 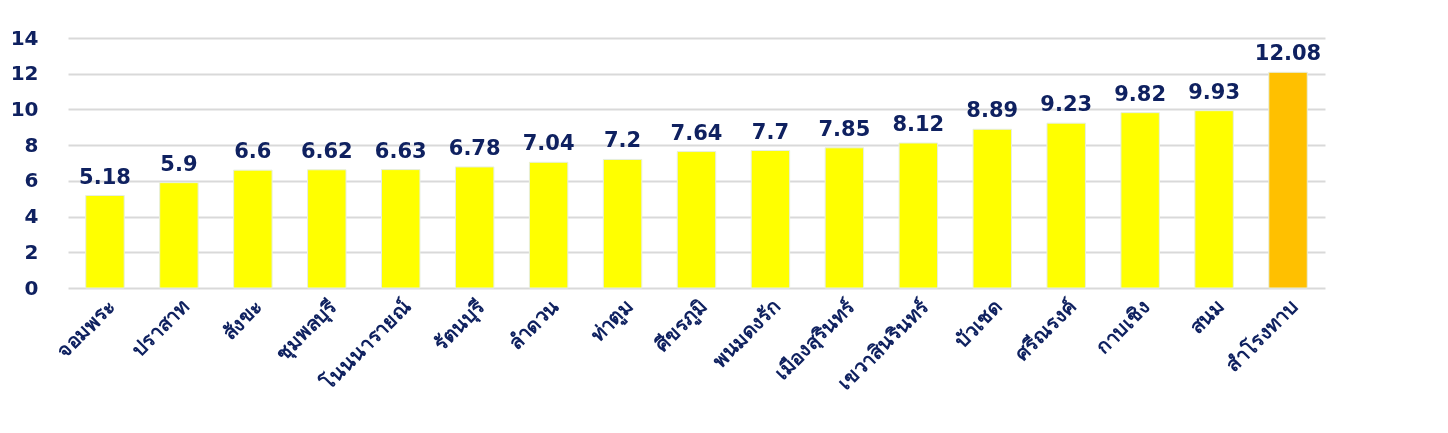 I want to click on data-label: 5.18, so click(x=105, y=176).